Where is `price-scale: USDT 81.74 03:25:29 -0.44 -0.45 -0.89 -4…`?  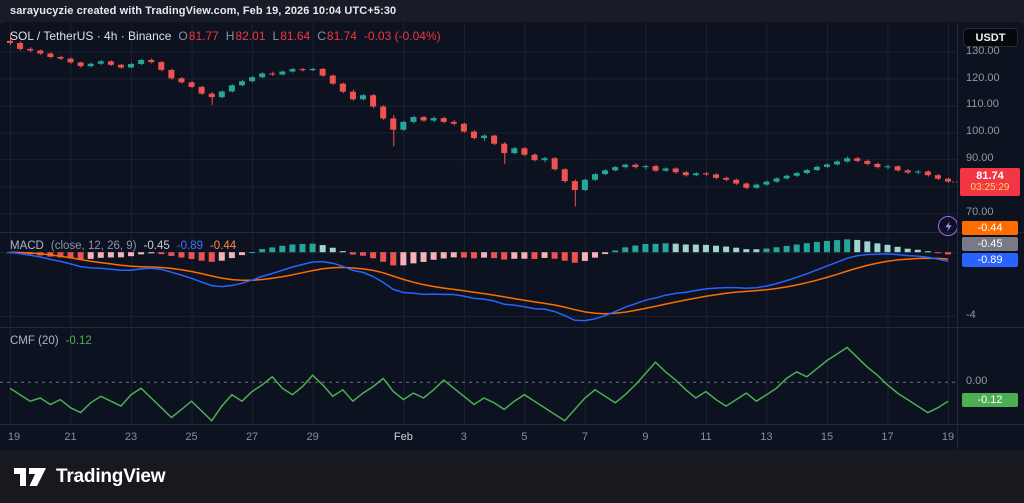 price-scale: USDT 81.74 03:25:29 -0.44 -0.45 -0.89 -4… is located at coordinates (990, 236).